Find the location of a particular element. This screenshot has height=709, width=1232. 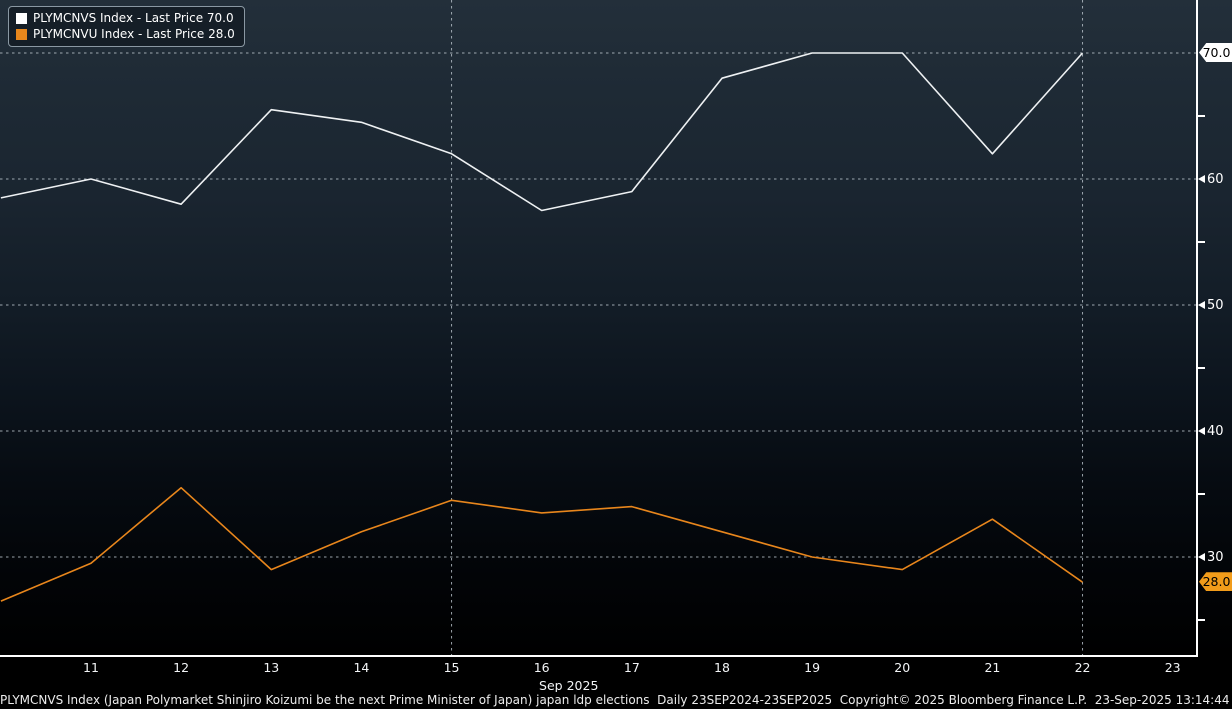

last-price-tag-plymcnvs: 70.0 is located at coordinates (1215, 52).